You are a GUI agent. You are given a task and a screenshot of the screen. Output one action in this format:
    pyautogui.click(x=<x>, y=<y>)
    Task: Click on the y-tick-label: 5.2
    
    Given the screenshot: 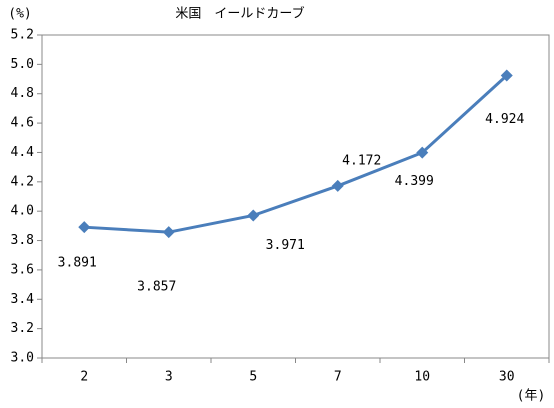 What is the action you would take?
    pyautogui.click(x=22, y=35)
    